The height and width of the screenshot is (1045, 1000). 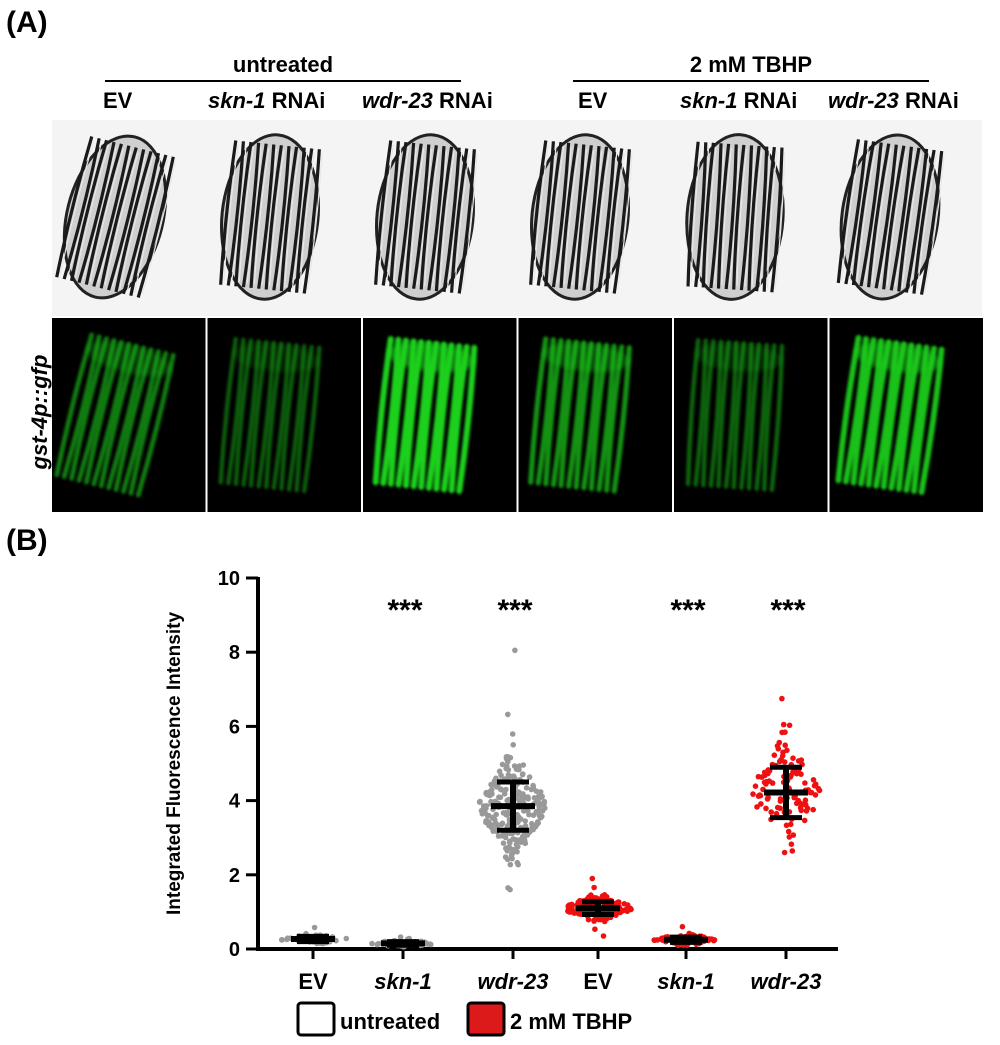 I want to click on group-line-untreated, so click(x=283, y=81).